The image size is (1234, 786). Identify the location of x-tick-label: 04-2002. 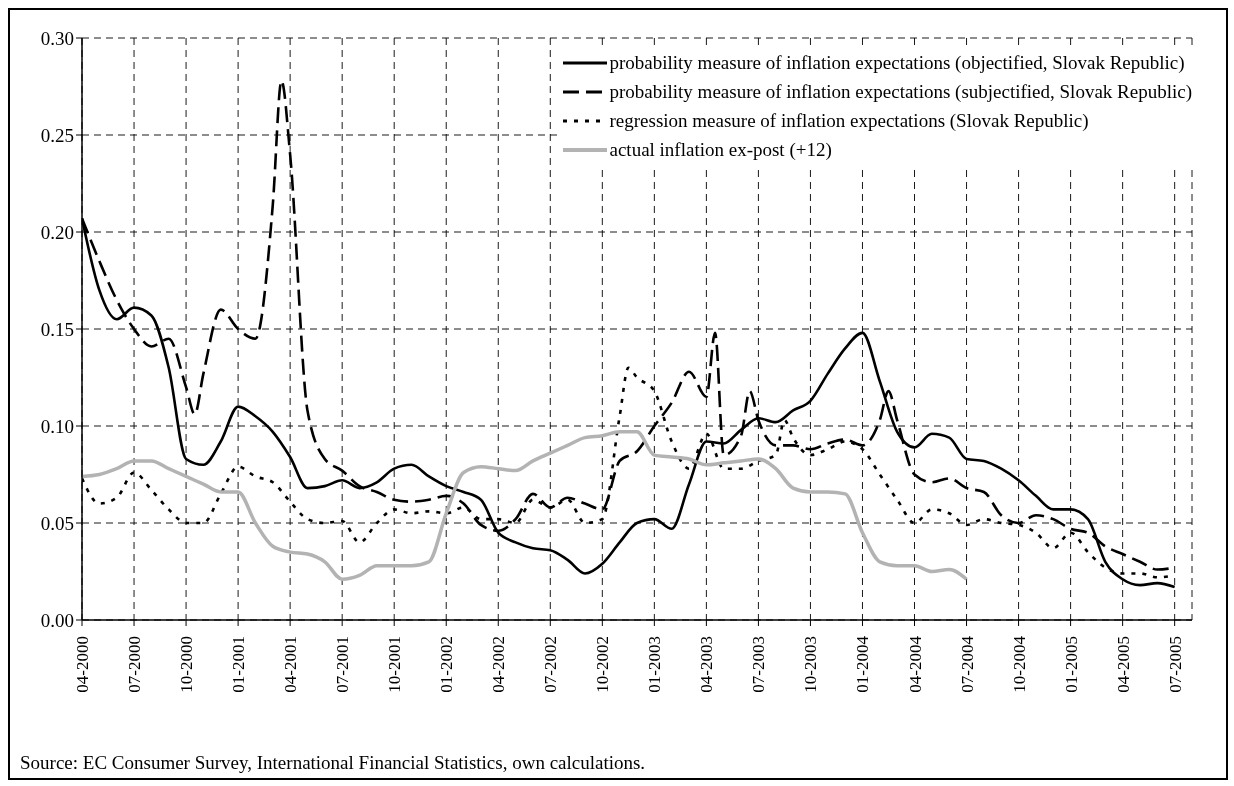
(499, 664).